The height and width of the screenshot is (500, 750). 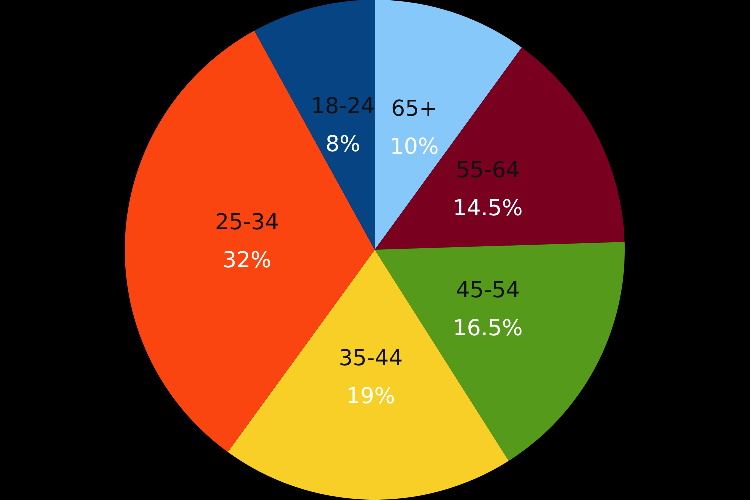 I want to click on slice-label: 45-54, so click(x=488, y=291).